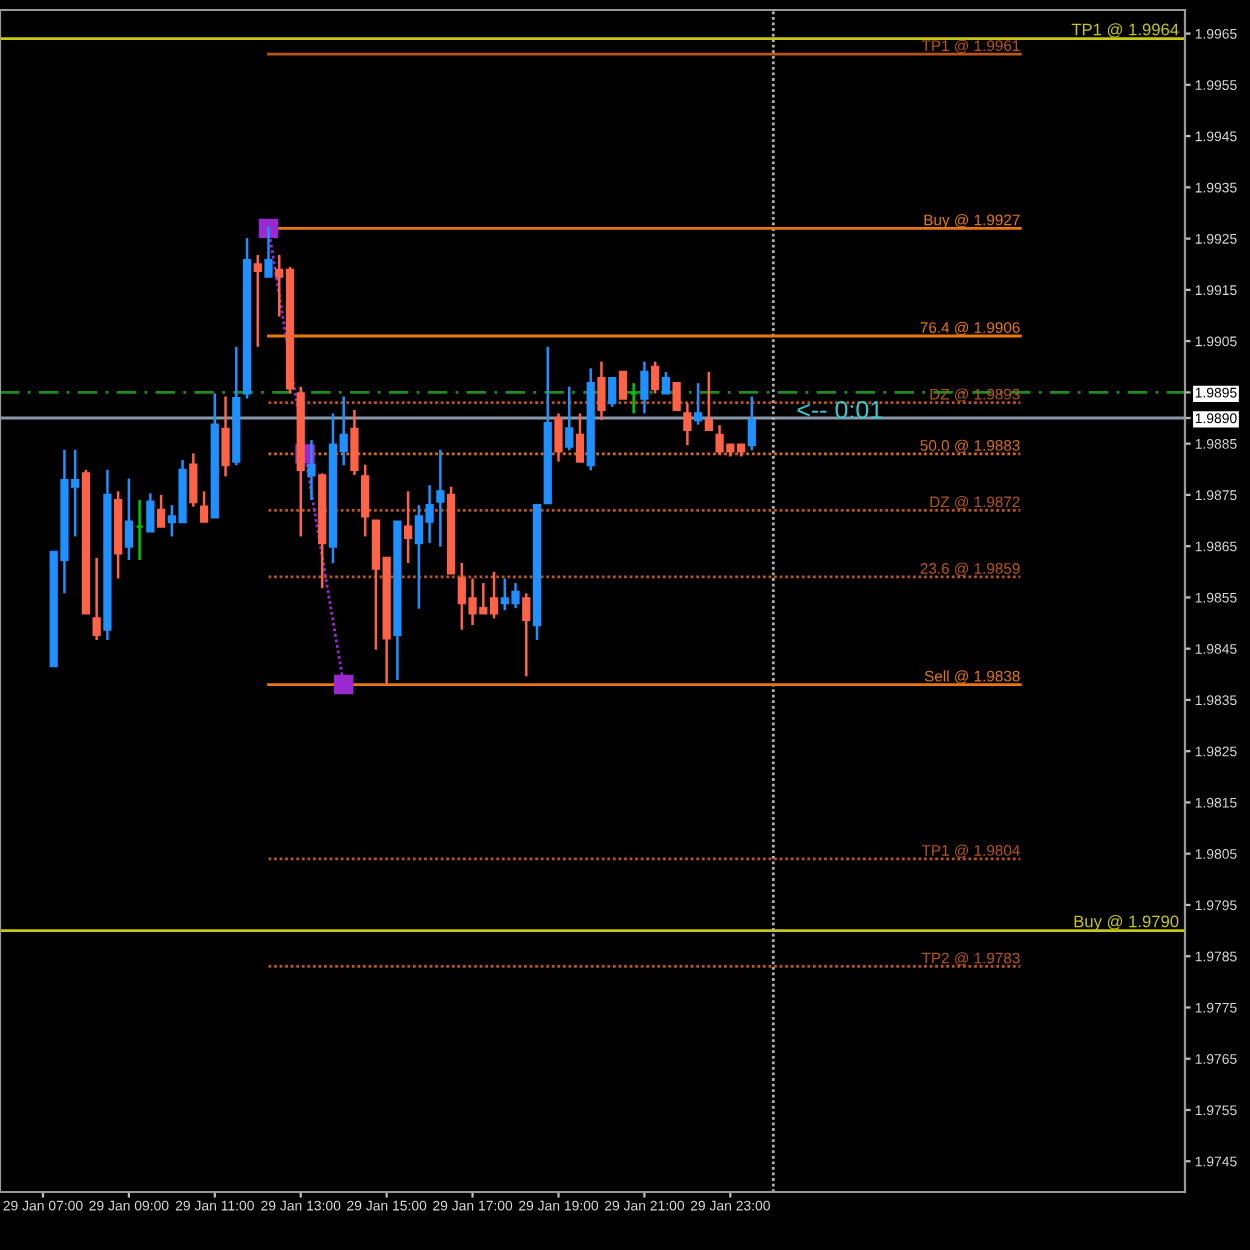 This screenshot has width=1250, height=1250. Describe the element at coordinates (839, 409) in the screenshot. I see `annotation: <-- 0:01` at that location.